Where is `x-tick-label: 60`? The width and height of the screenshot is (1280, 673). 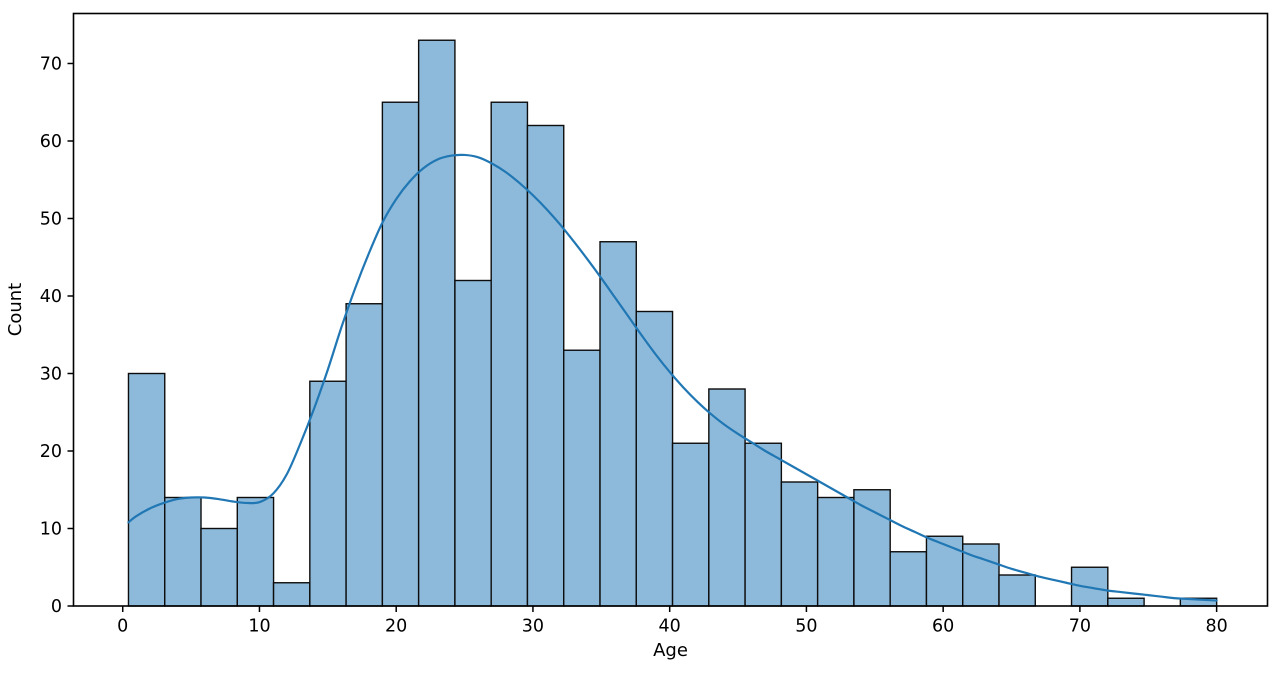
x-tick-label: 60 is located at coordinates (943, 627).